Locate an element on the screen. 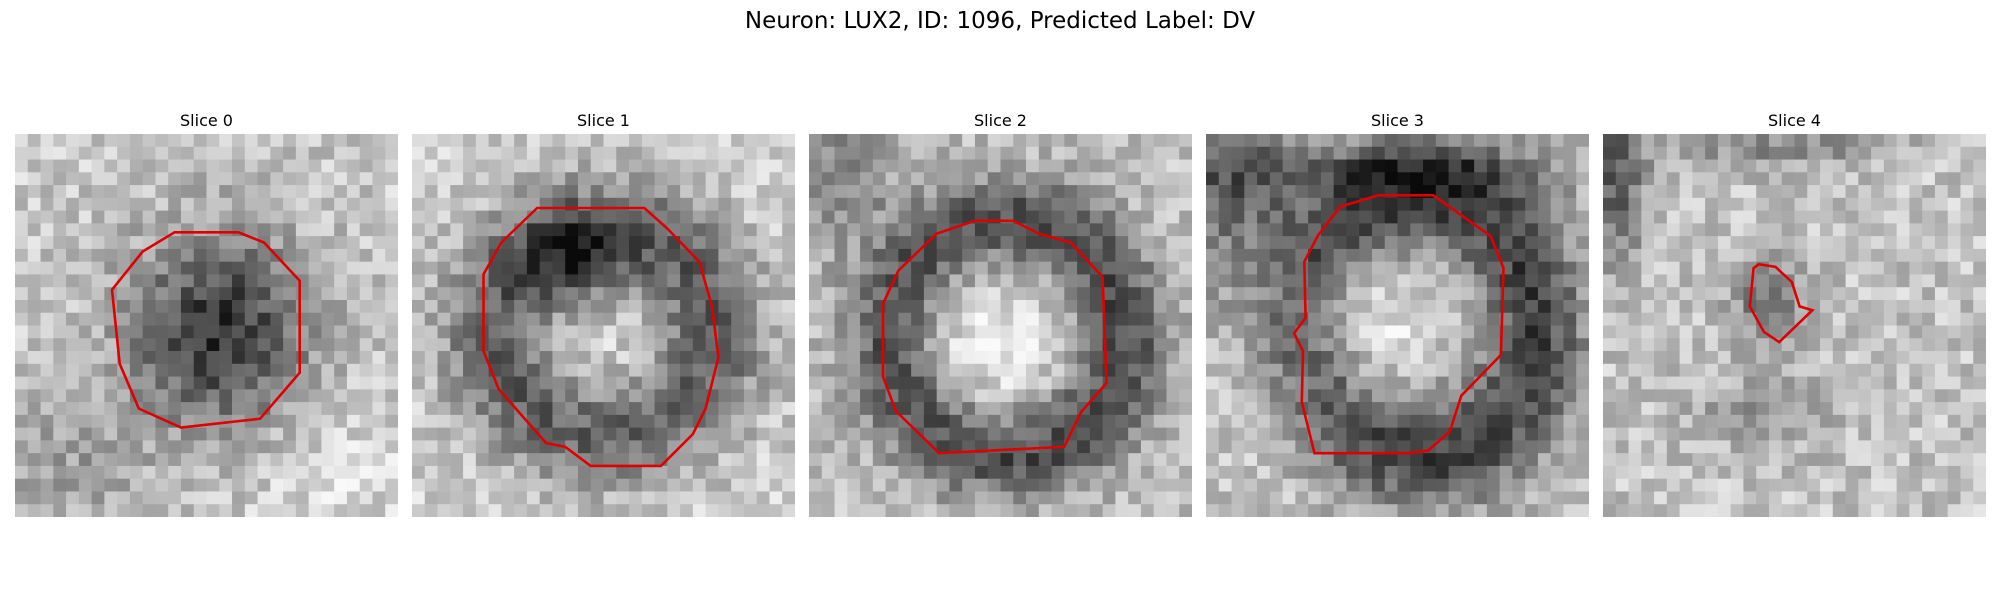  slice-panel-3: Slice 3 is located at coordinates (1397, 312).